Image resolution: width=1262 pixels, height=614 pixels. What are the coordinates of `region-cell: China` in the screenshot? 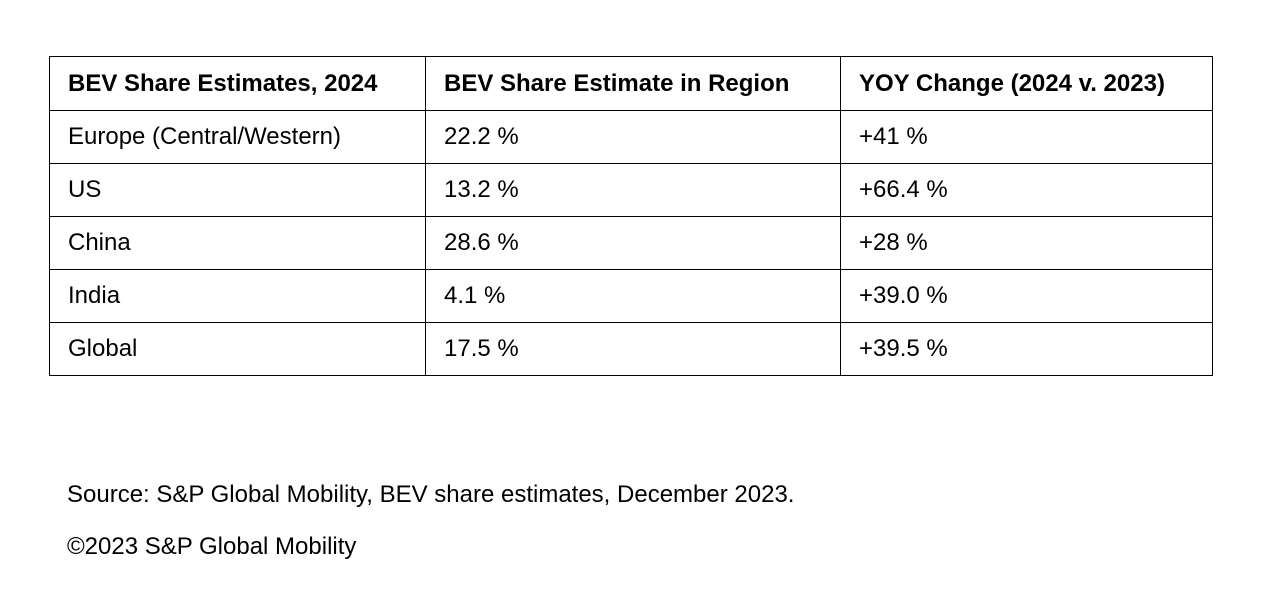 It's located at (237, 243).